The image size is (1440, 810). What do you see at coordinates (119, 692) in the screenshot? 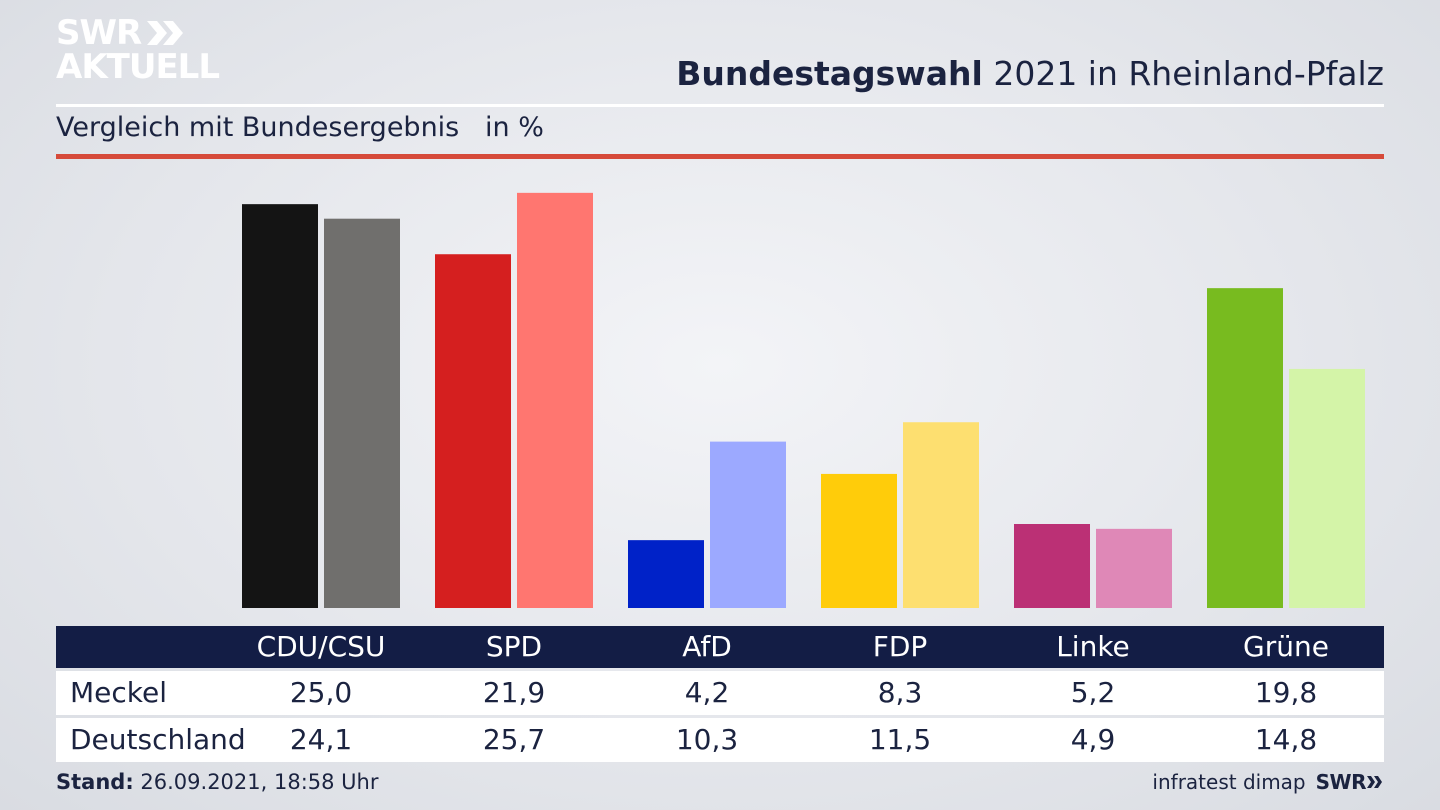
I see `row-label-meckel: Meckel` at bounding box center [119, 692].